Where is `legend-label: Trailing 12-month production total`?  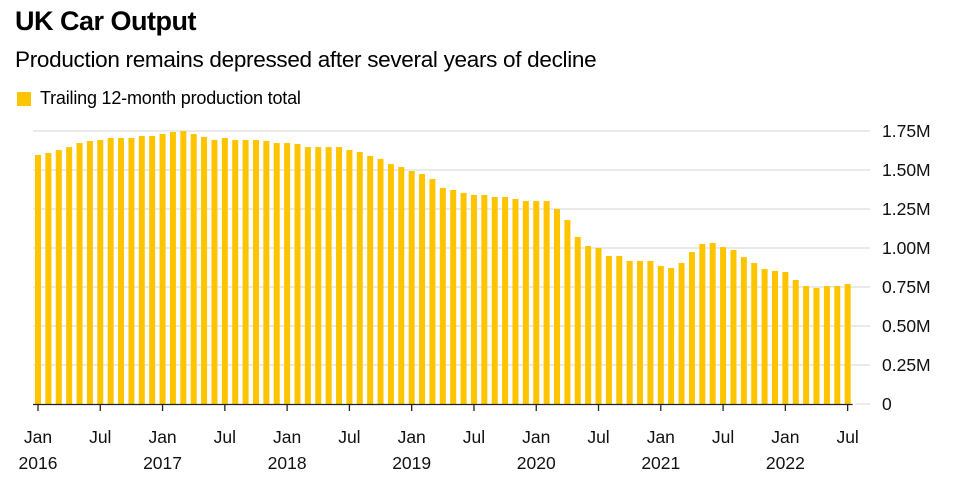
legend-label: Trailing 12-month production total is located at coordinates (170, 98).